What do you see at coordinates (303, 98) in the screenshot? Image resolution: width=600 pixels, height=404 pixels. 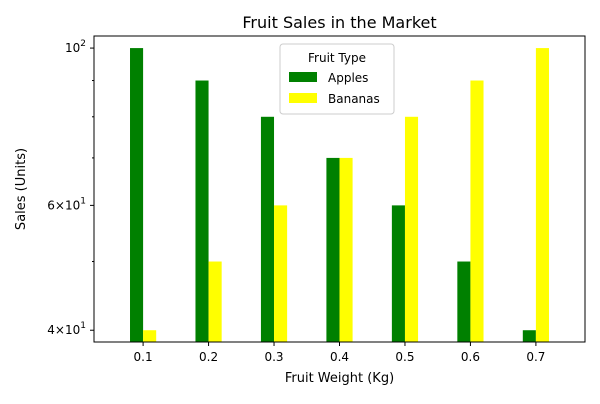 I see `legend-swatch-bananas` at bounding box center [303, 98].